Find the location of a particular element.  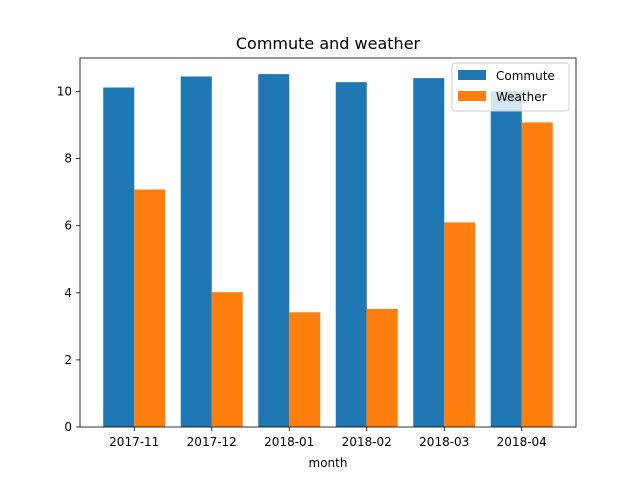

y-tick-label: 0 is located at coordinates (68, 427).